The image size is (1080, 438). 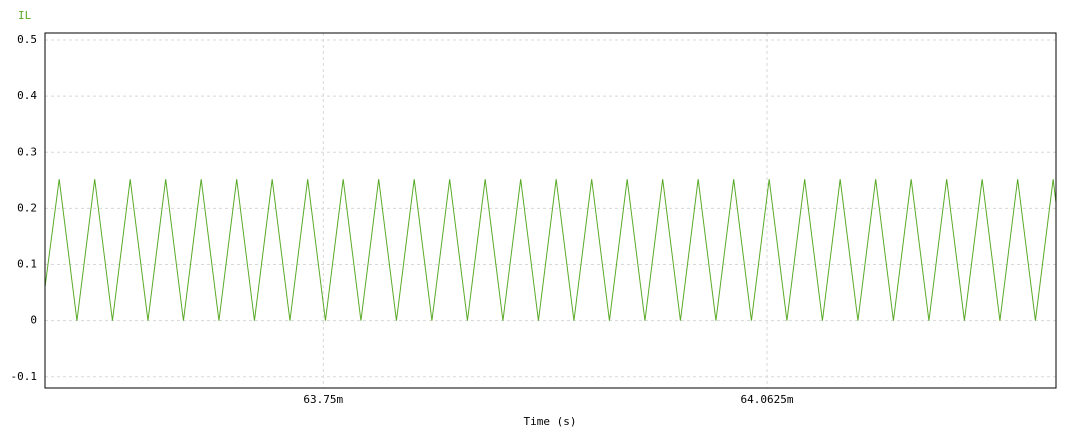 I want to click on x-axis-label: Time (s), so click(x=550, y=421).